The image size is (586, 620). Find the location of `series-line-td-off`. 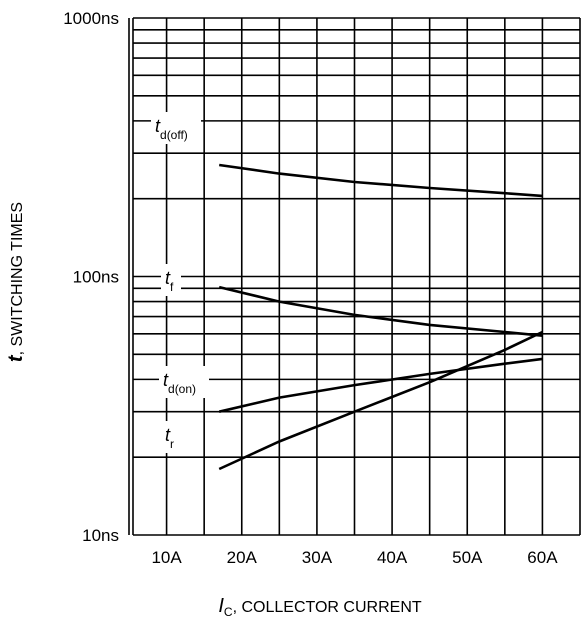

series-line-td-off is located at coordinates (381, 180).